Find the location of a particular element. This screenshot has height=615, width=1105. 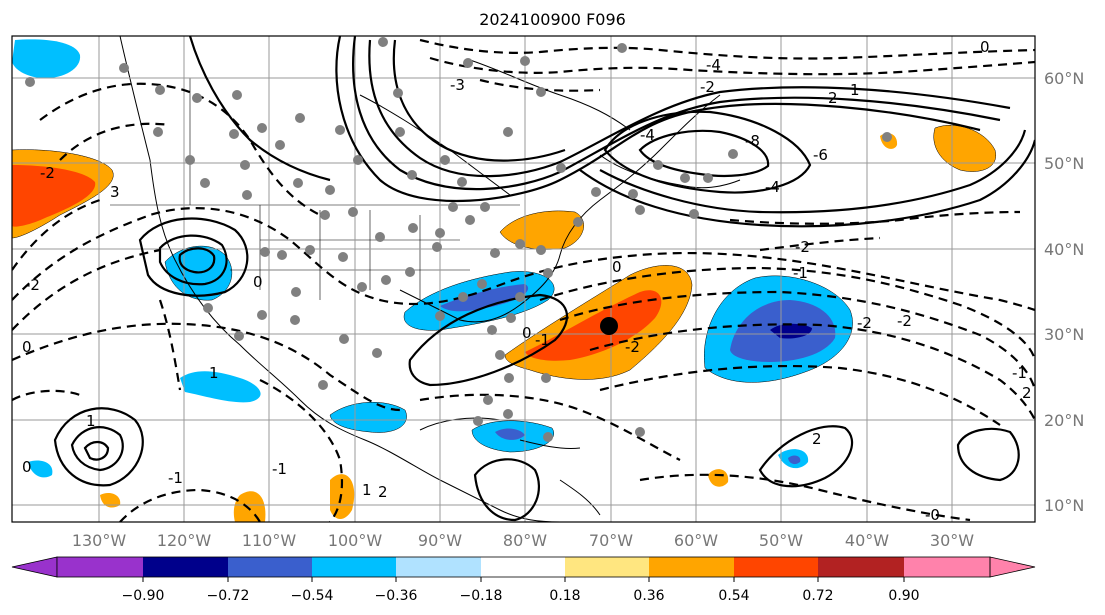

shade-tropic-cold-core is located at coordinates (794, 460).